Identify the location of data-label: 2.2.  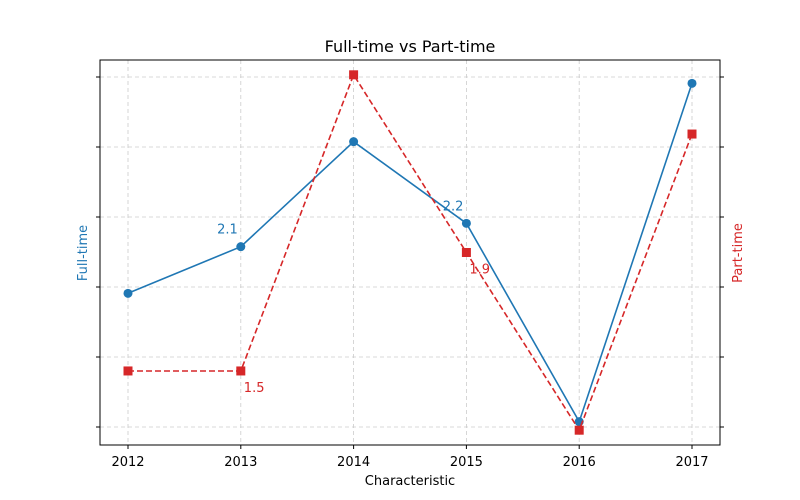
(453, 206).